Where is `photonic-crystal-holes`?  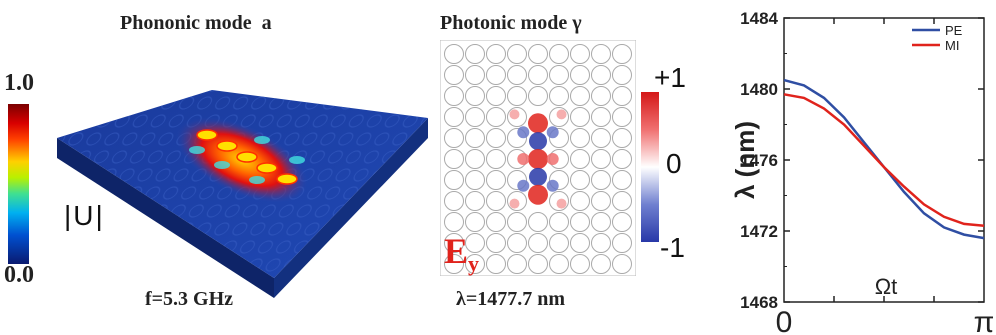
photonic-crystal-holes is located at coordinates (538, 159).